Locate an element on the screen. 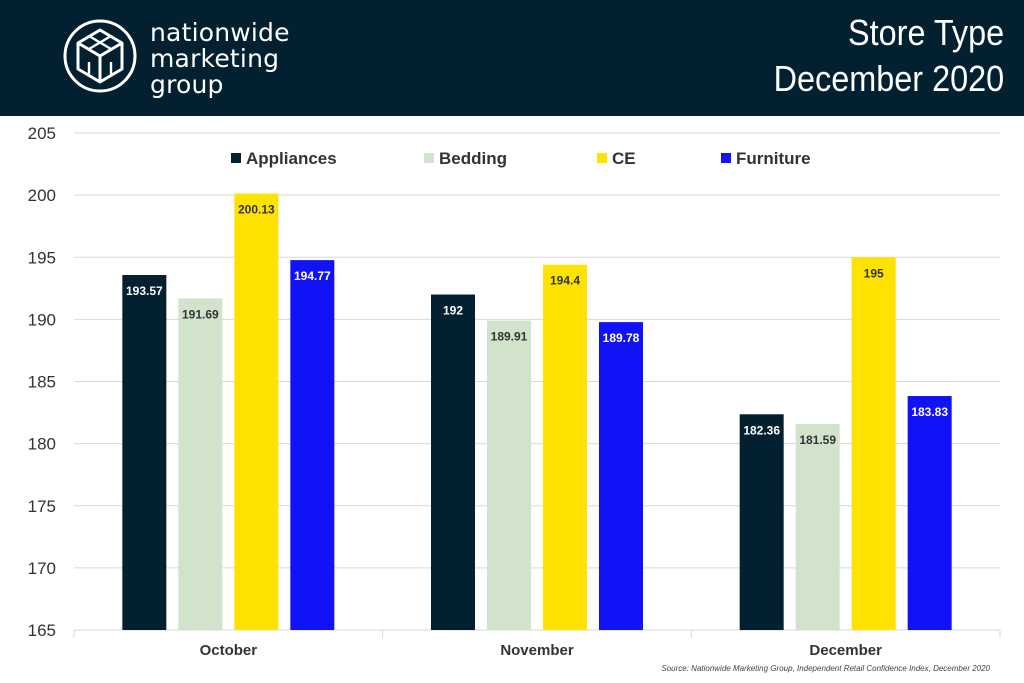 The height and width of the screenshot is (683, 1024). bar-value-label: 194.4 is located at coordinates (565, 281).